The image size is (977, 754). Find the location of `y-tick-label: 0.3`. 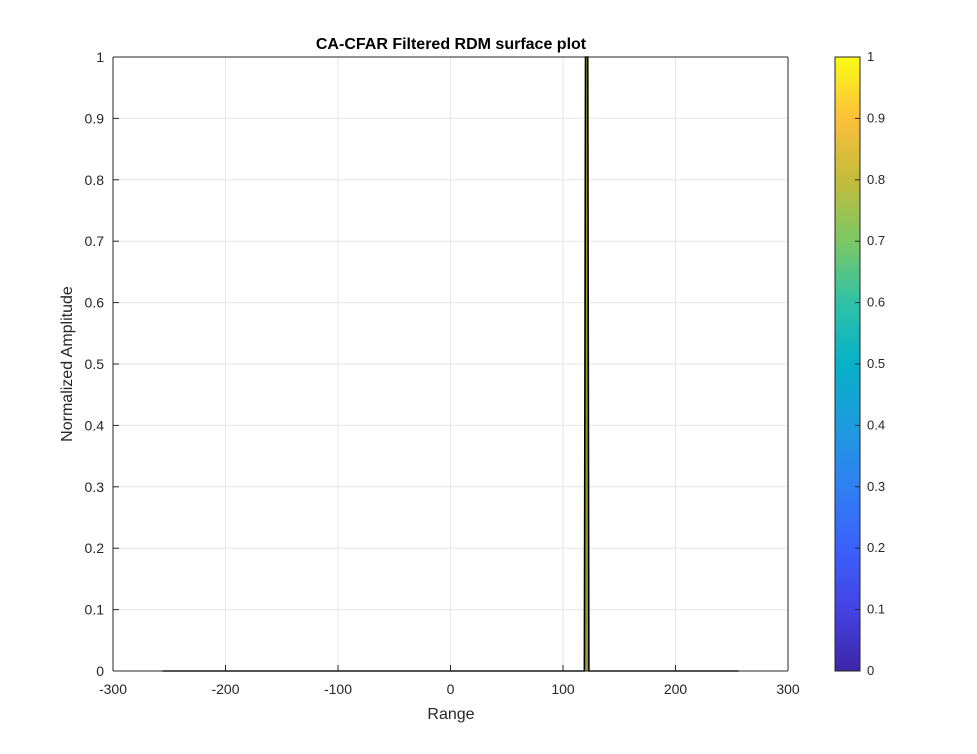

y-tick-label: 0.3 is located at coordinates (95, 487).